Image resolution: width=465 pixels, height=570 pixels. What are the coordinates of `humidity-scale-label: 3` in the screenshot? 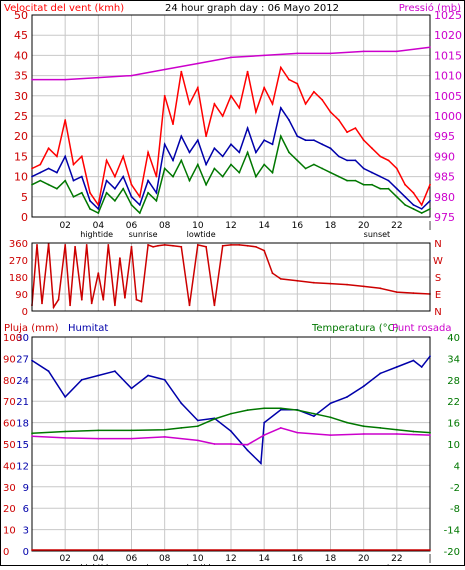 It's located at (26, 531).